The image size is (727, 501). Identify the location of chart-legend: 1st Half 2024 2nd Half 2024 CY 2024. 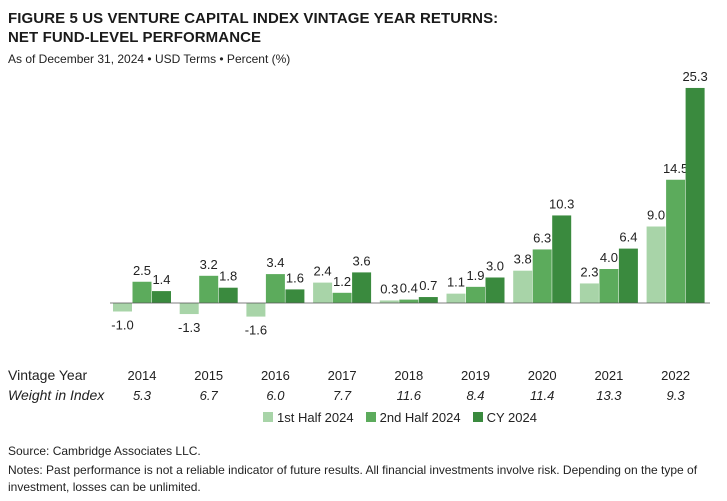
(406, 417).